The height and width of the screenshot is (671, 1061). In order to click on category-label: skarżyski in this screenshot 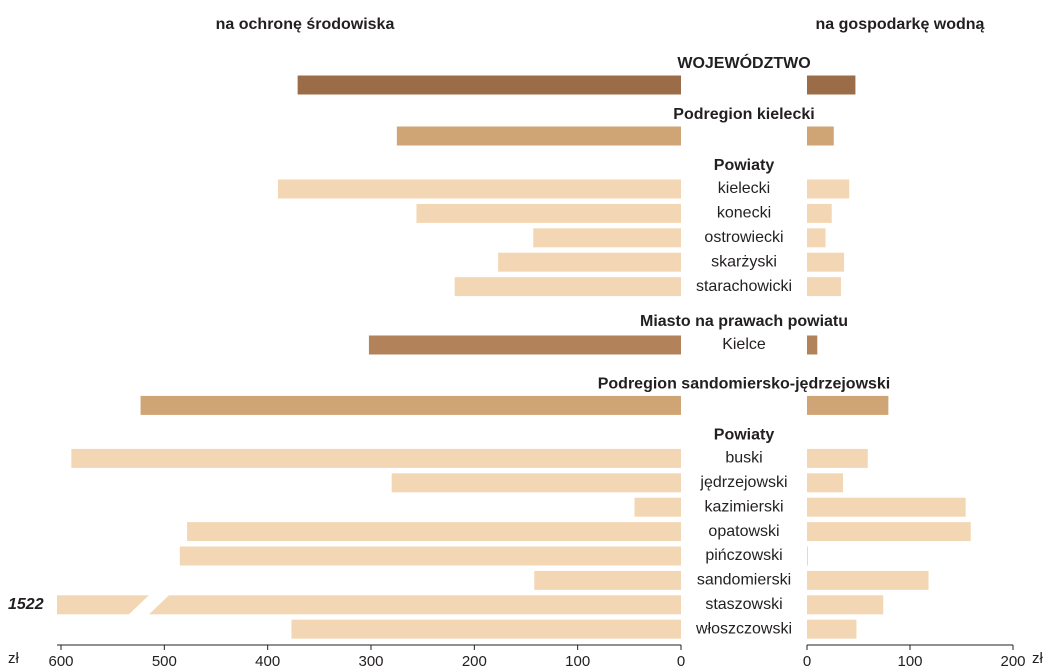, I will do `click(744, 261)`.